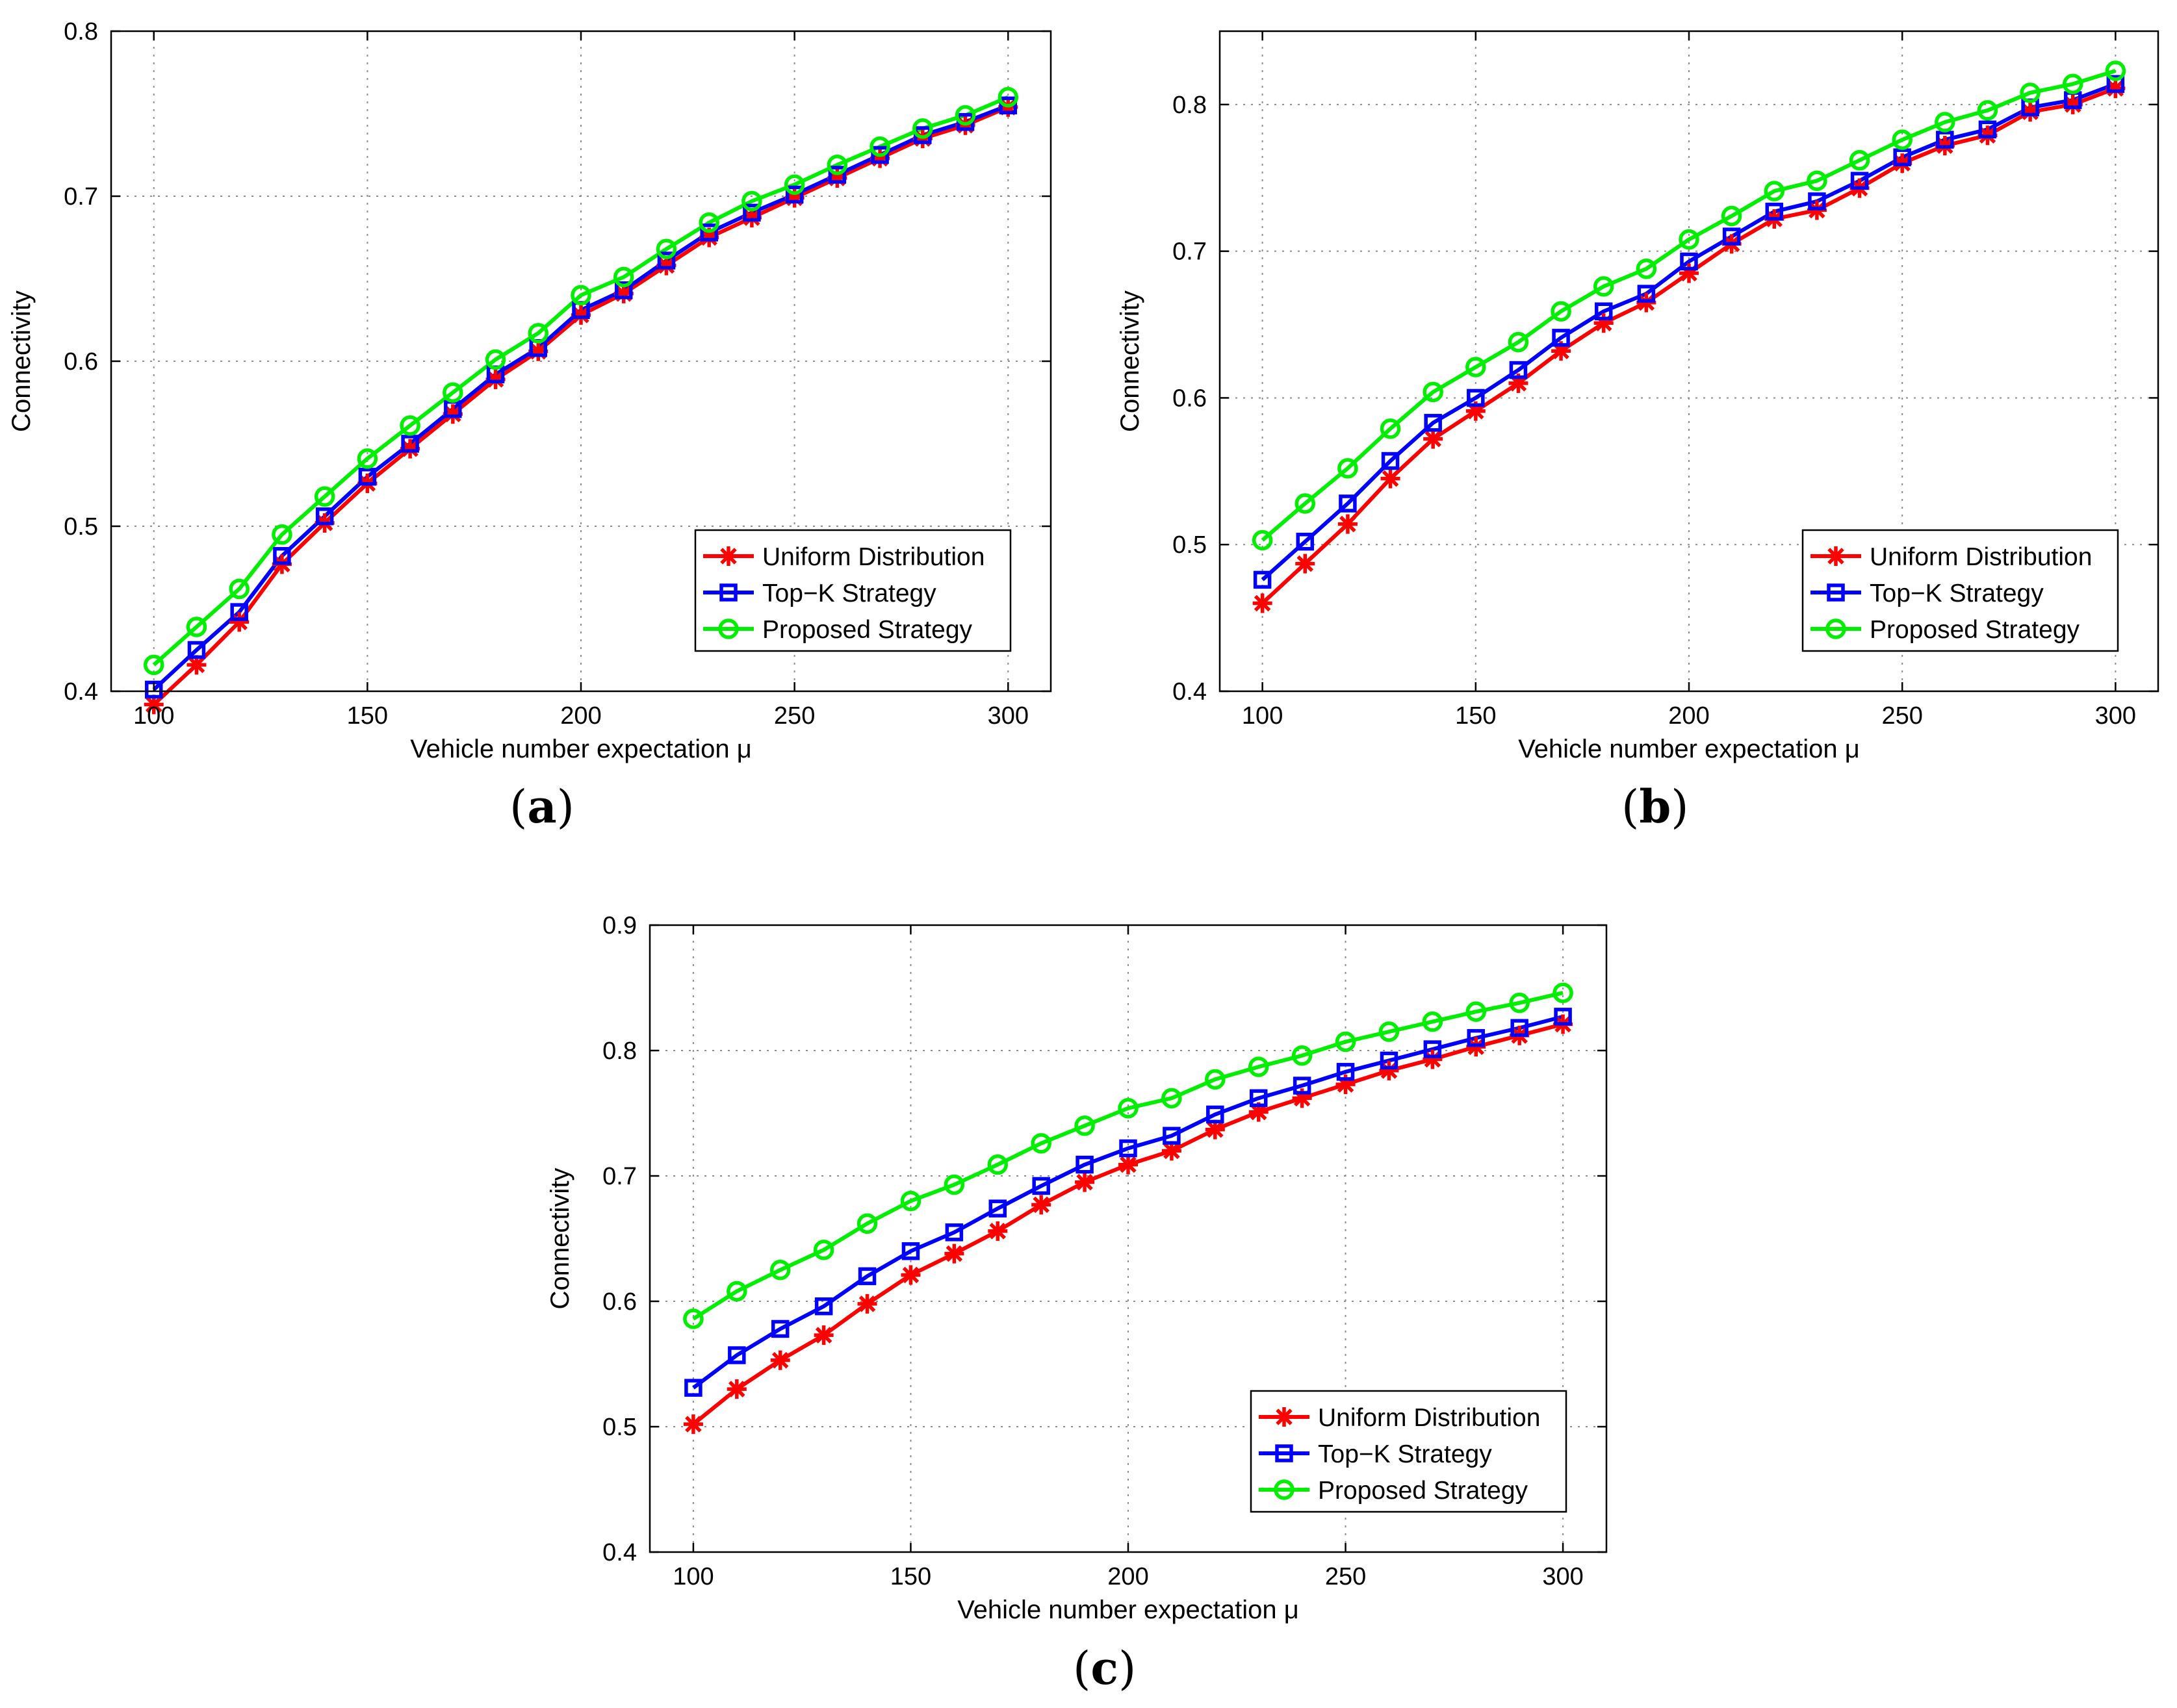  I want to click on caption-a: (a), so click(541, 807).